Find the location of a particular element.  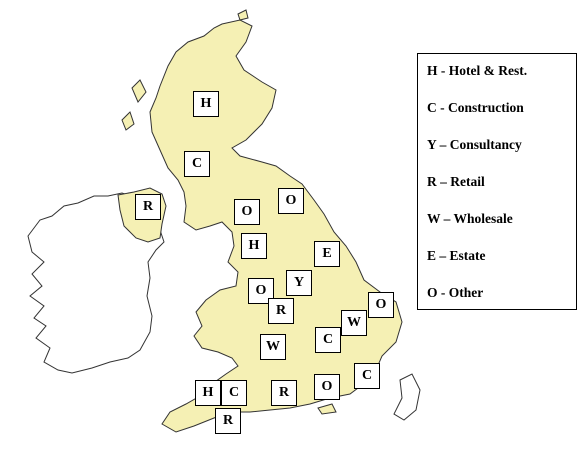

legend-item-wholesale: W – Wholesale is located at coordinates (470, 218).